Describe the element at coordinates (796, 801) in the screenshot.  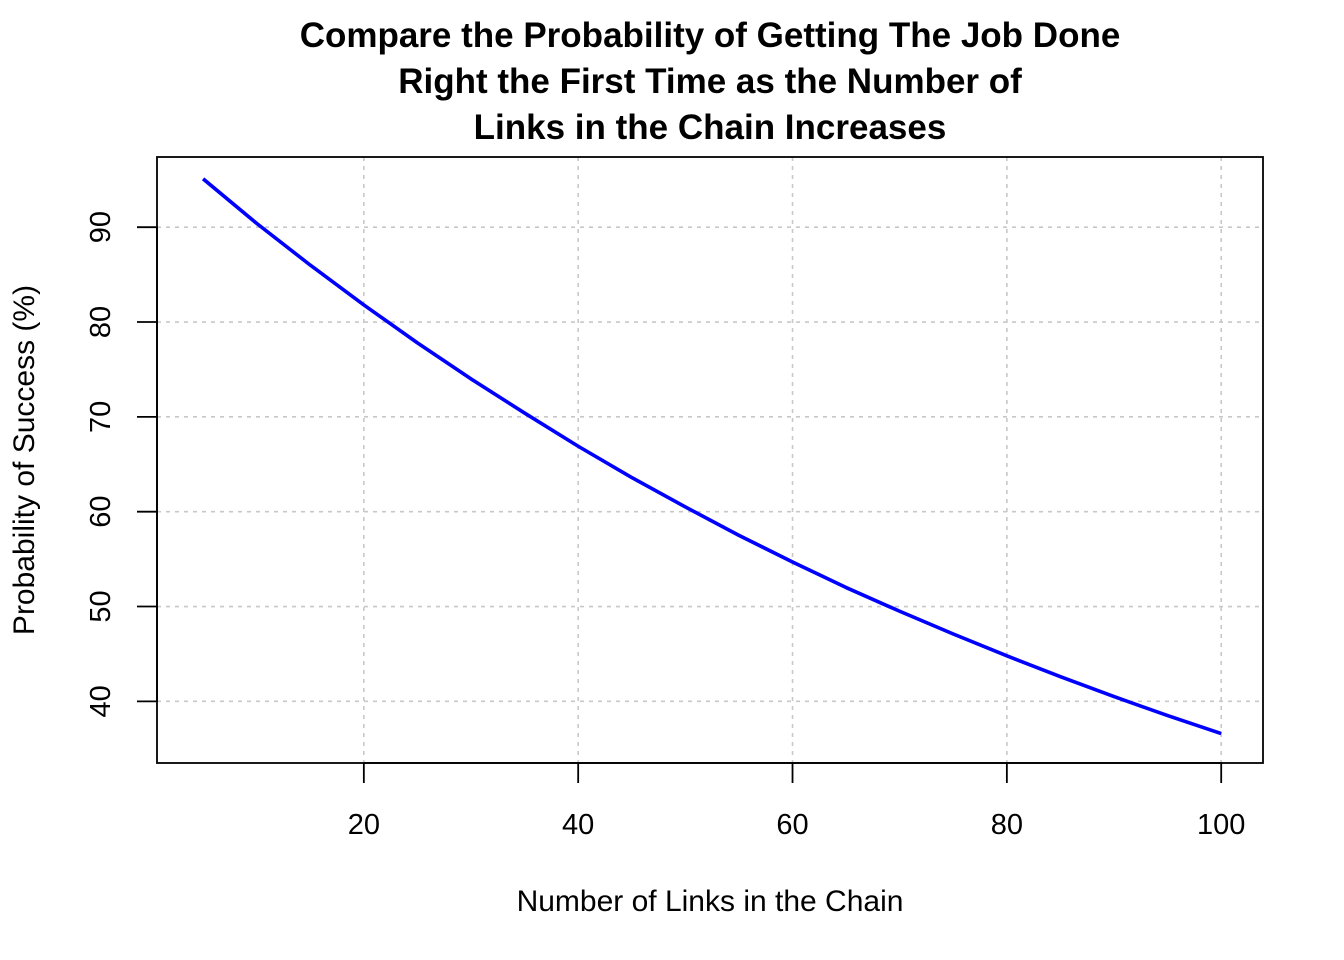
I see `x-axis: 20 40 60 80 100` at that location.